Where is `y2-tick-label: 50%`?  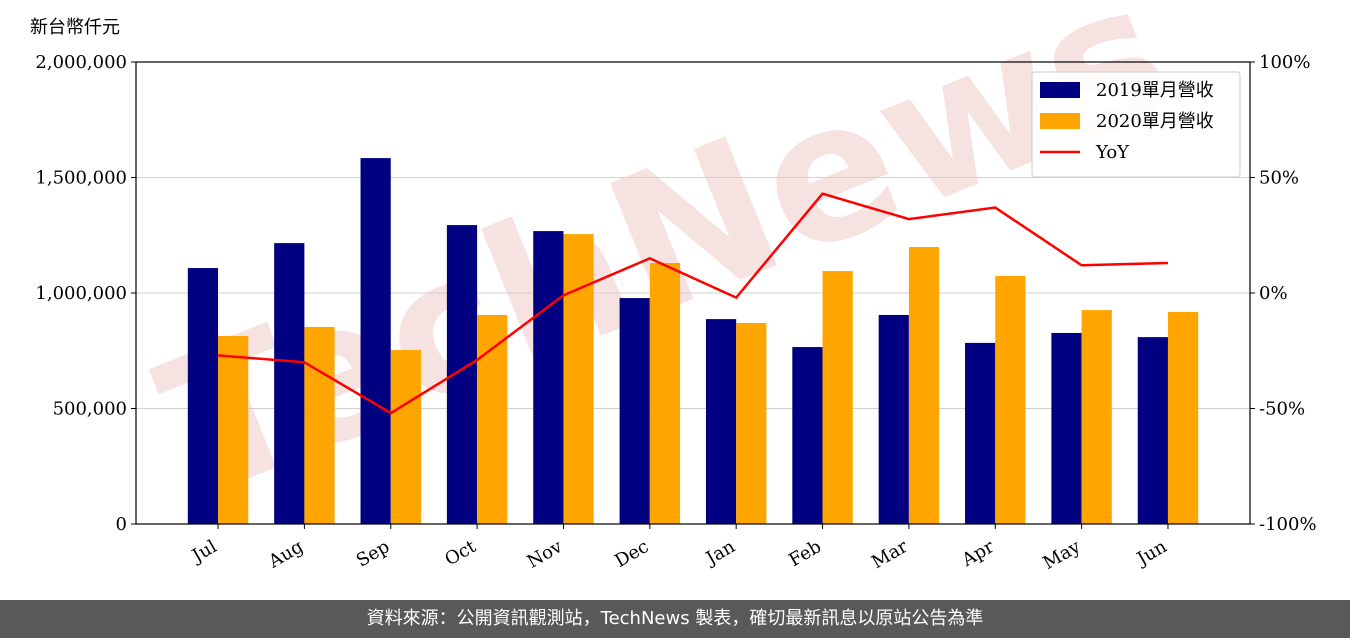
y2-tick-label: 50% is located at coordinates (1279, 178).